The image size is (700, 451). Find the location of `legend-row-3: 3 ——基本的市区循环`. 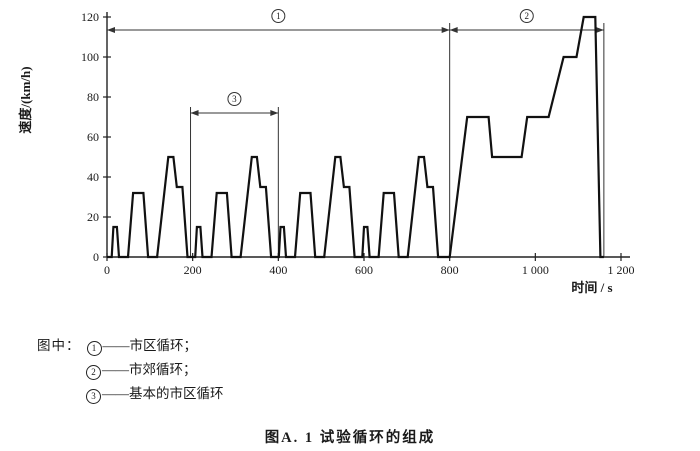

legend-row-3: 3 ——基本的市区循环 is located at coordinates (155, 394).